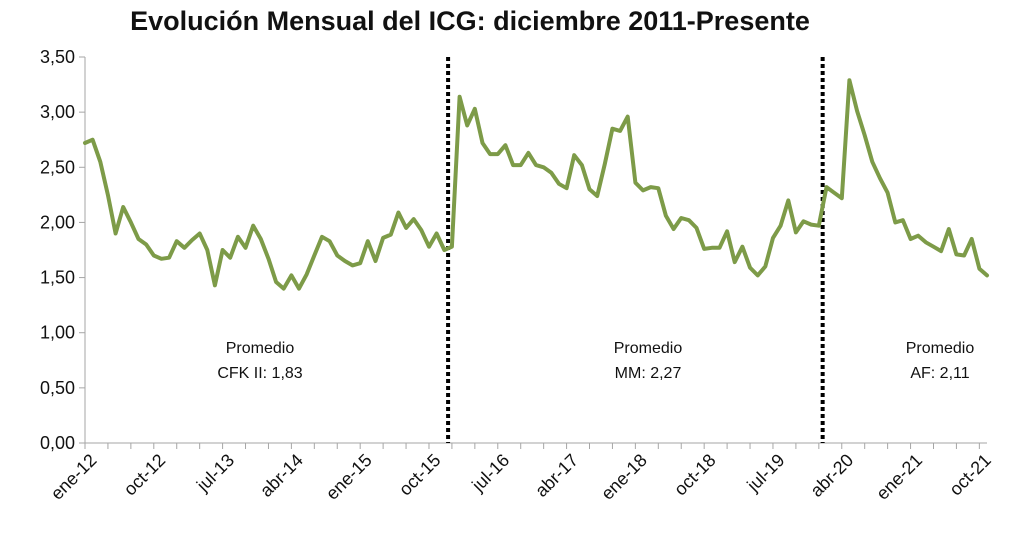 The width and height of the screenshot is (1009, 547). I want to click on x-tick-label: abr-14, so click(281, 475).